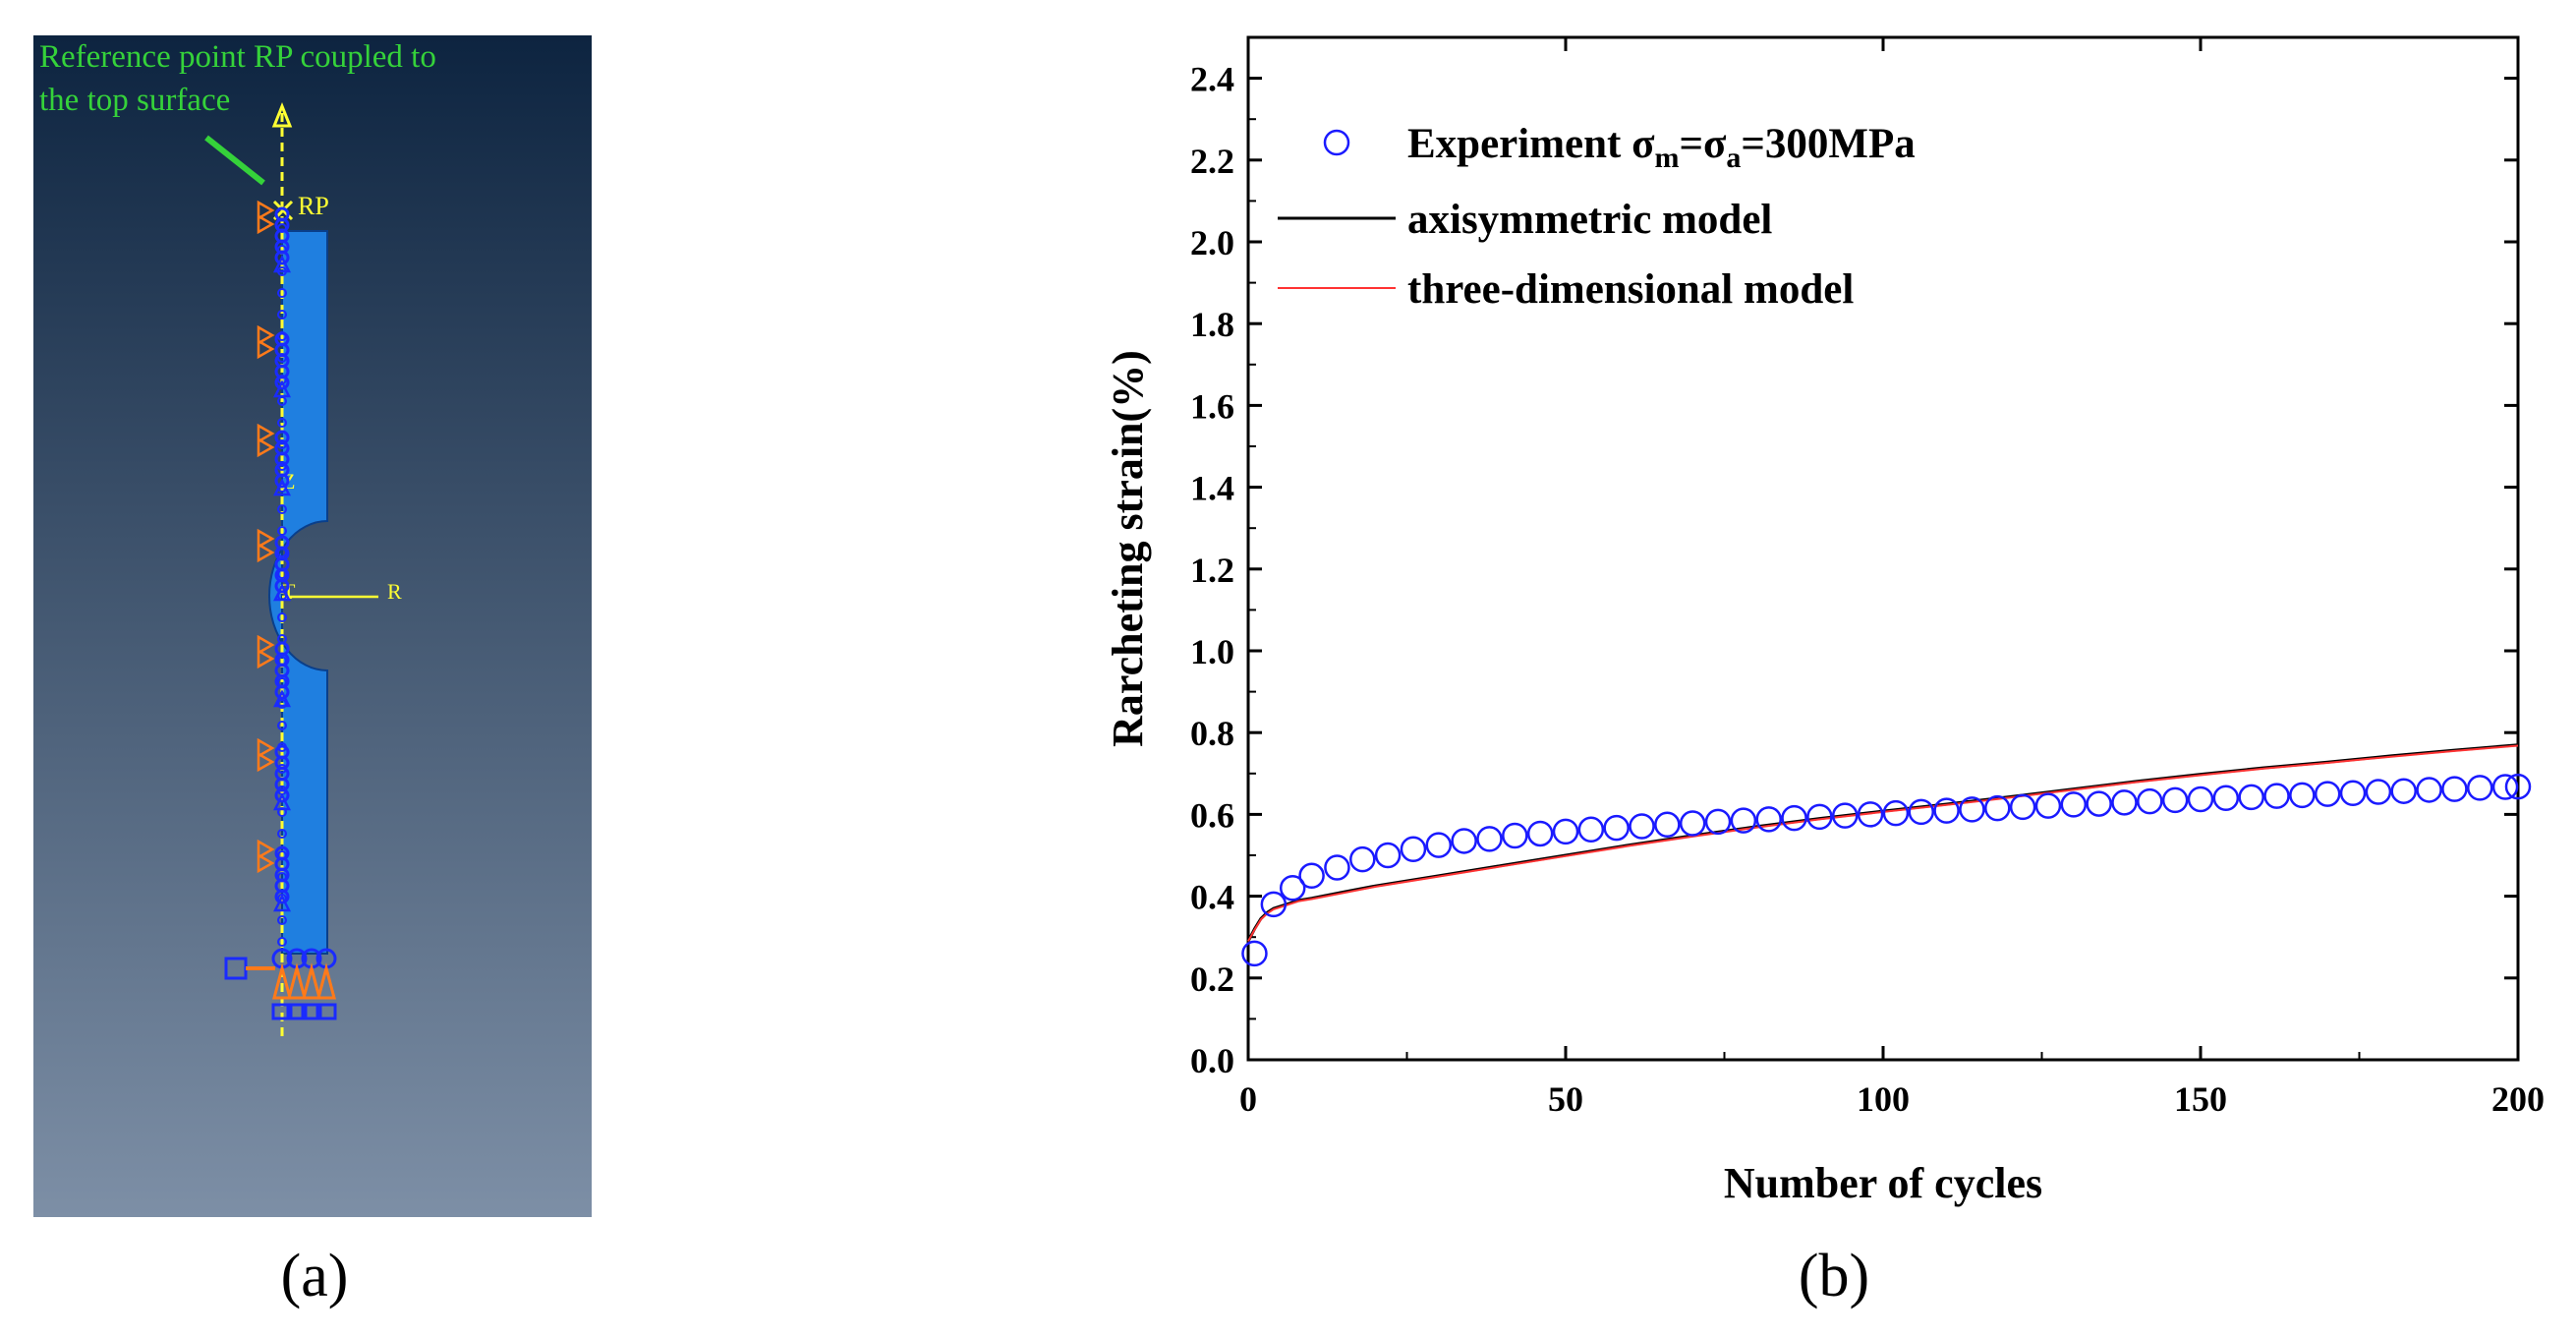  What do you see at coordinates (282, 481) in the screenshot?
I see `bc-ring-icon` at bounding box center [282, 481].